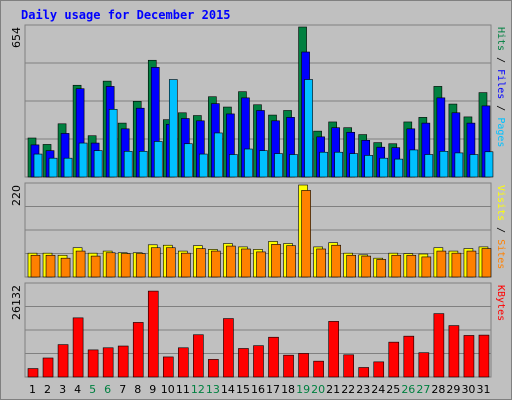  I want to click on x-tick-label: 29, so click(453, 389).